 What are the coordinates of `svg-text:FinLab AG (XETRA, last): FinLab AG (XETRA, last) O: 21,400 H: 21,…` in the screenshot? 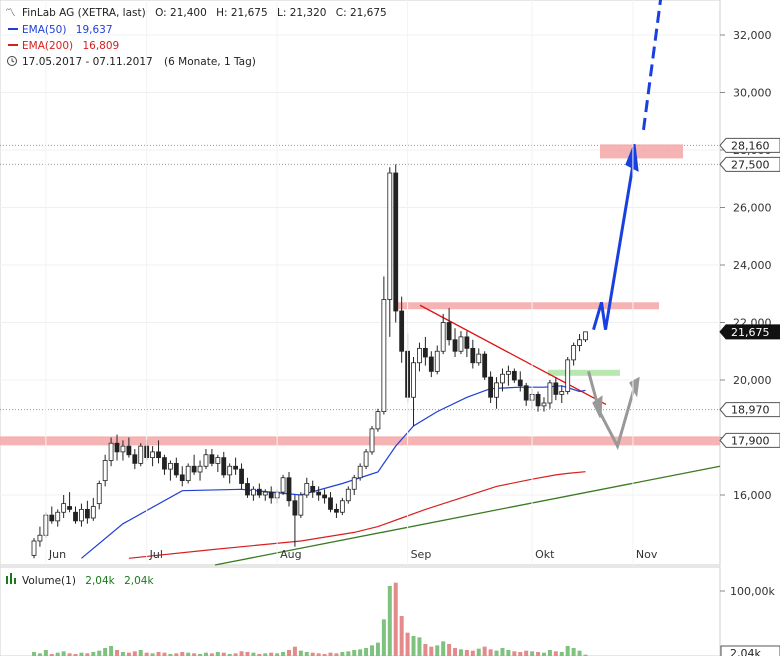 It's located at (204, 13).